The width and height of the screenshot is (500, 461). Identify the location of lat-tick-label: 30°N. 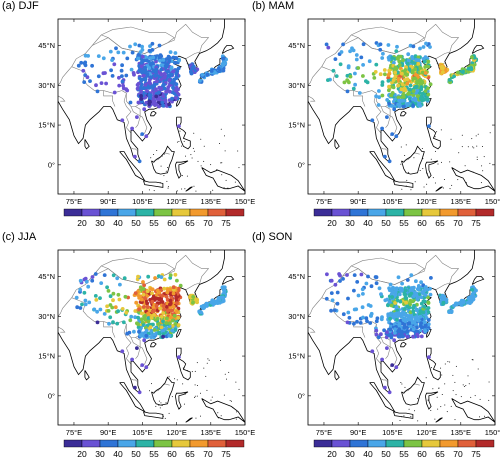
(46, 316).